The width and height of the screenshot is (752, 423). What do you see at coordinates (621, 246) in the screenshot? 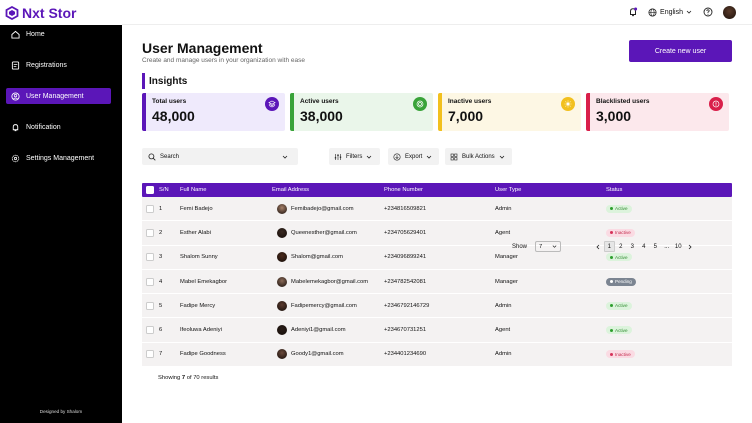
I see `page-button: 2` at bounding box center [621, 246].